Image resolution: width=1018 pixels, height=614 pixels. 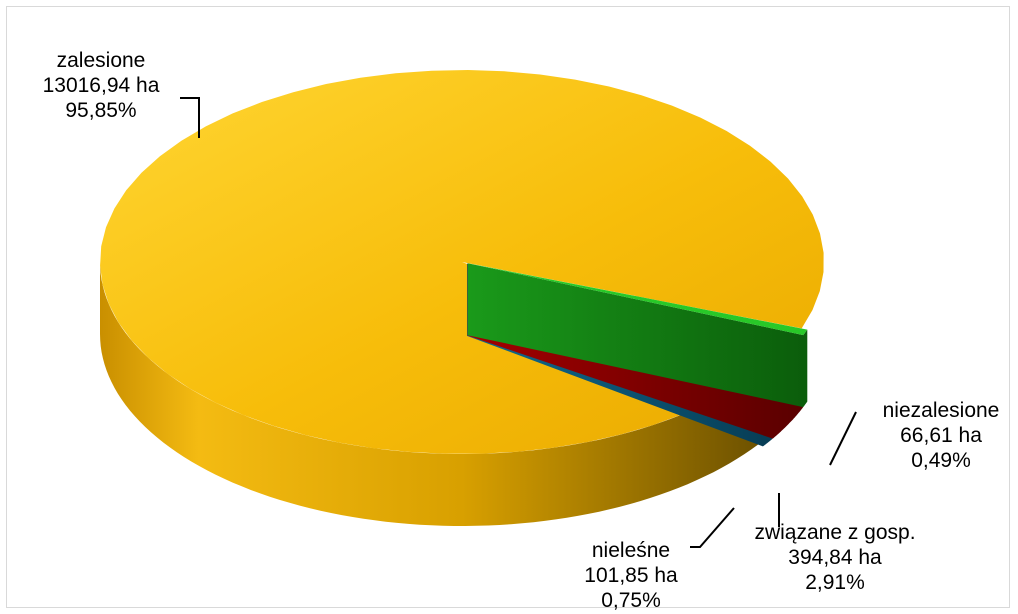 What do you see at coordinates (843, 438) in the screenshot?
I see `leader-line-niezalesione` at bounding box center [843, 438].